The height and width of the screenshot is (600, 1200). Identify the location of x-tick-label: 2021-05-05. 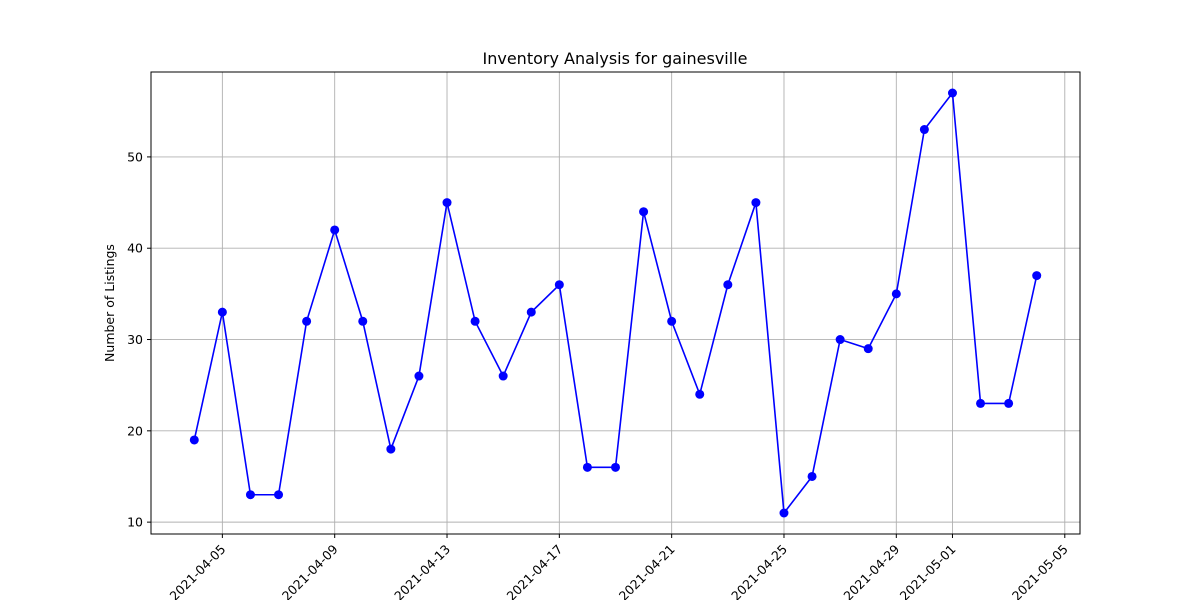
(1040, 571).